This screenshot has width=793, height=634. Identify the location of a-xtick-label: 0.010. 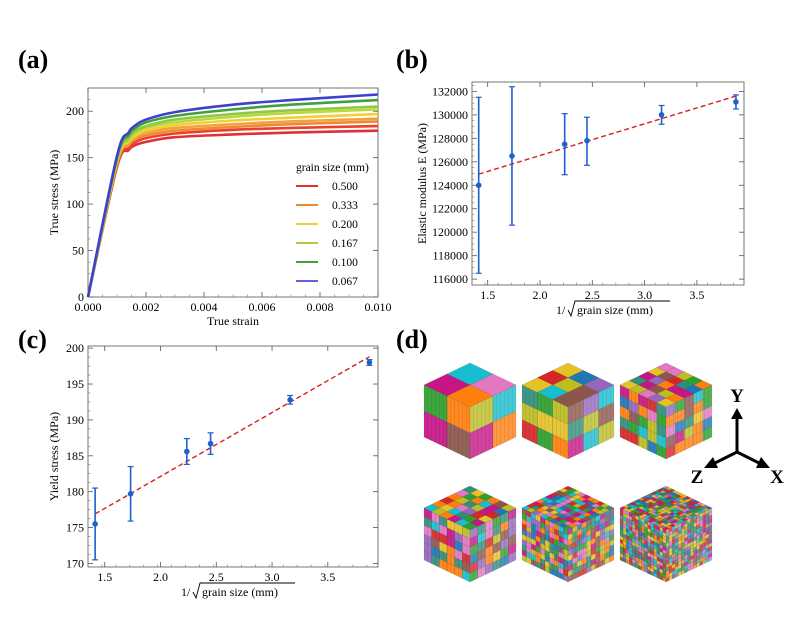
(378, 307).